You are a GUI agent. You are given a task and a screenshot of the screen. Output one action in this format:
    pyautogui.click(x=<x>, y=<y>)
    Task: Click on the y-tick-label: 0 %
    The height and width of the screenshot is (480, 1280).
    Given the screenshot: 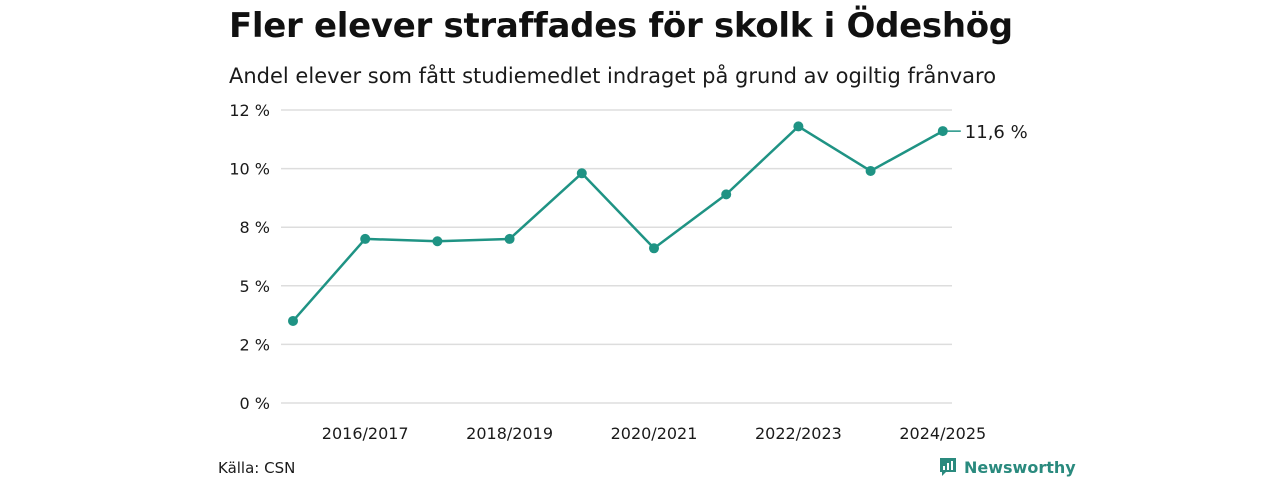 What is the action you would take?
    pyautogui.click(x=255, y=403)
    